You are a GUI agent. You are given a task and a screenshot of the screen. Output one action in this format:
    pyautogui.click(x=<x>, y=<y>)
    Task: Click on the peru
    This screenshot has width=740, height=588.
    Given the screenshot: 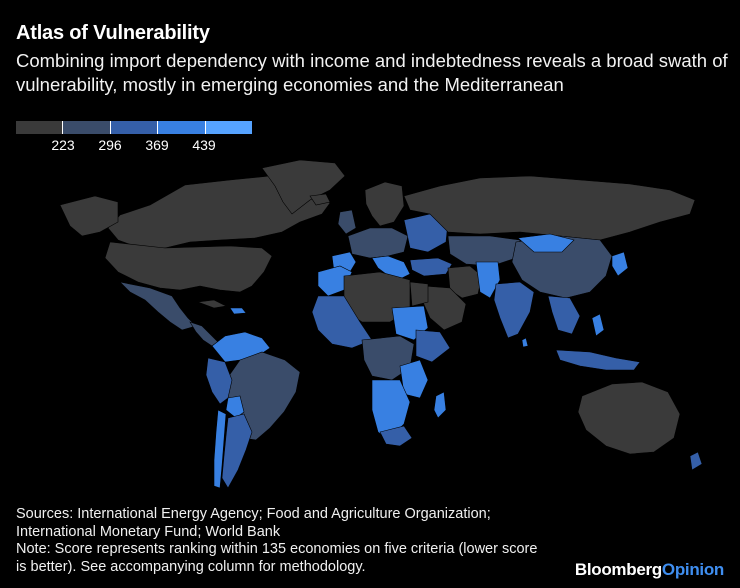 What is the action you would take?
    pyautogui.click(x=219, y=381)
    